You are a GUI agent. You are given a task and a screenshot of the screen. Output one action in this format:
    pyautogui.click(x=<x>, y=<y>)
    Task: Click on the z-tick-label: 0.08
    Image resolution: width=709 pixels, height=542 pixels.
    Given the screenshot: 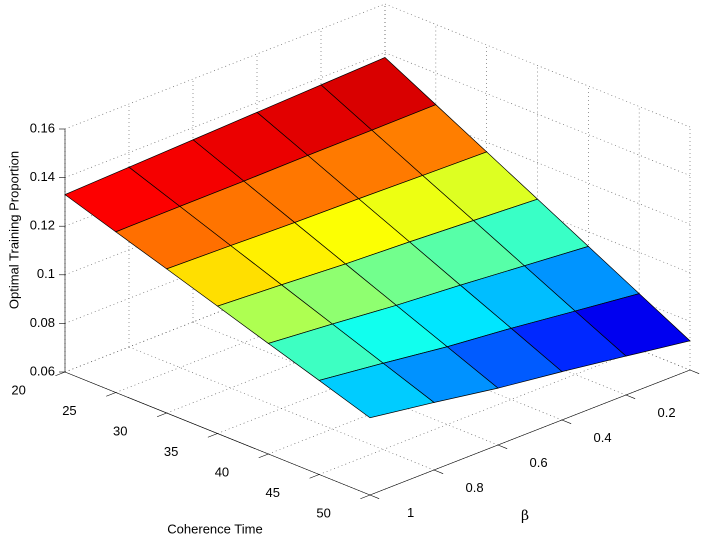 What is the action you would take?
    pyautogui.click(x=42, y=322)
    